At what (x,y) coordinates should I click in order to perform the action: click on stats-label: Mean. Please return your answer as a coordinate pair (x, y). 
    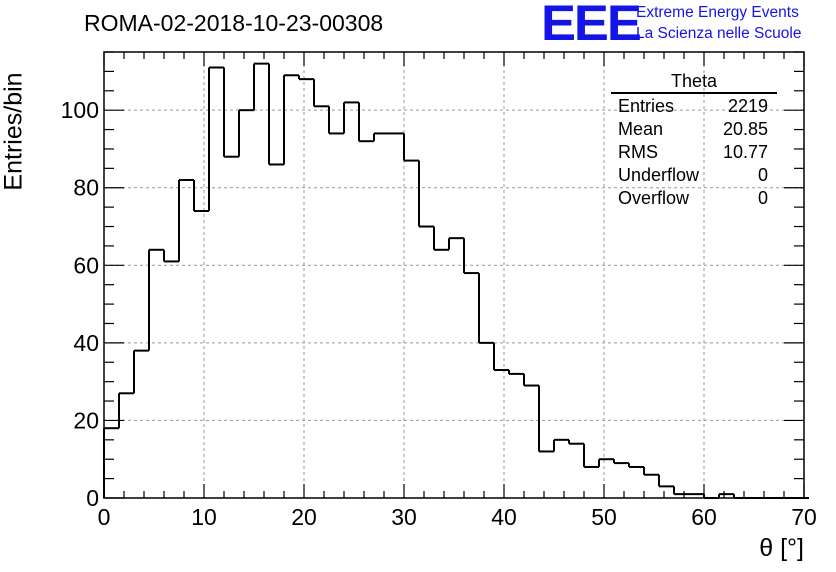
    Looking at the image, I should click on (641, 129).